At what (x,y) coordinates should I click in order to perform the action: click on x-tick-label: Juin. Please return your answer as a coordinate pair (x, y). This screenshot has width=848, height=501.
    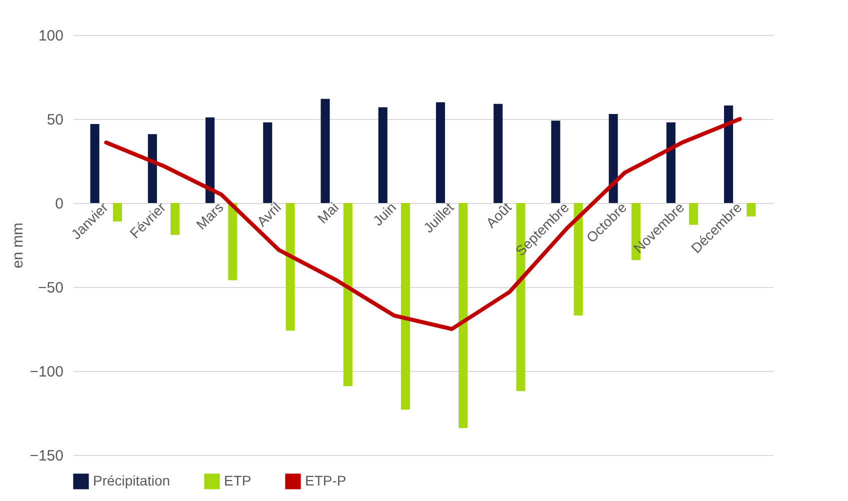
    Looking at the image, I should click on (385, 214).